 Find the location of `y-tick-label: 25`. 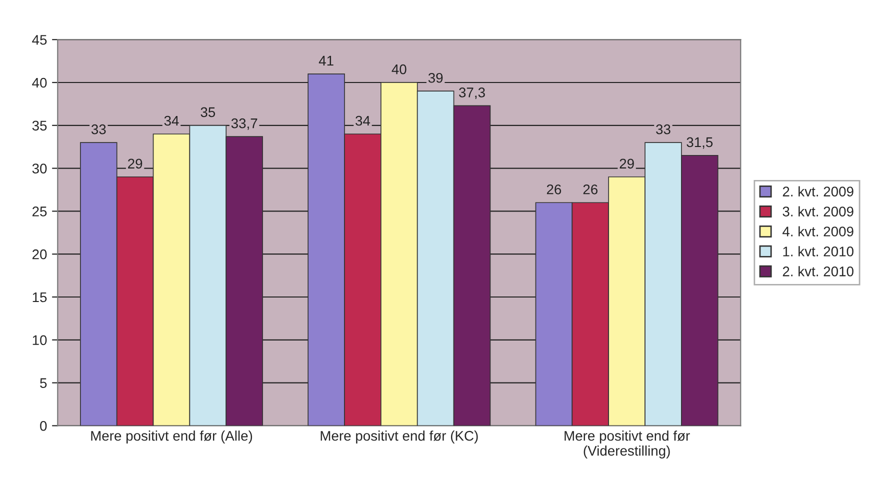

y-tick-label: 25 is located at coordinates (39, 211).